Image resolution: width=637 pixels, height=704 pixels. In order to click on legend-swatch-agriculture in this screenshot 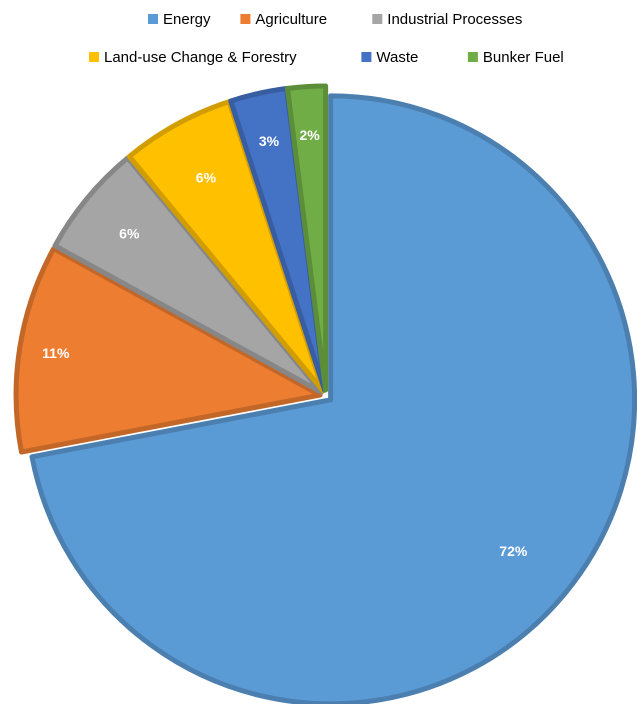, I will do `click(245, 19)`.